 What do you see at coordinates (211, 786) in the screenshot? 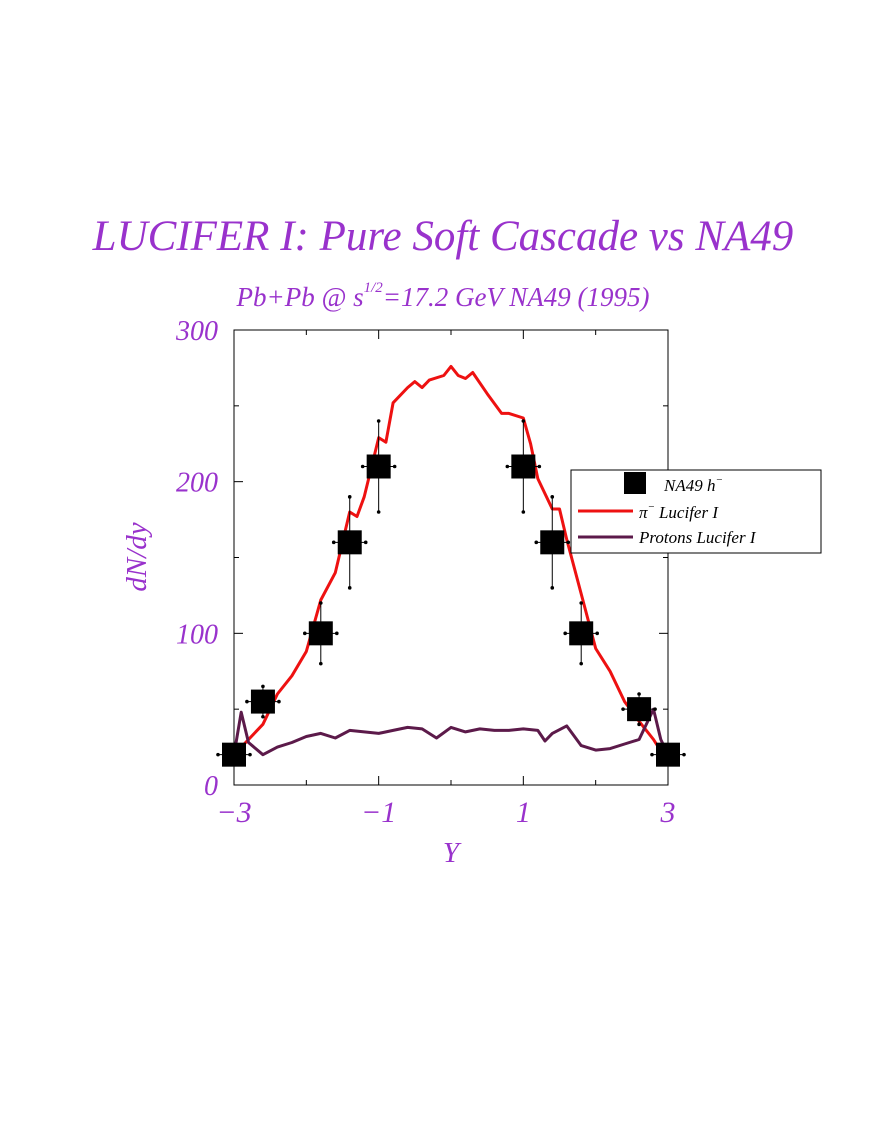
I see `y-tick-label-0: 0` at bounding box center [211, 786].